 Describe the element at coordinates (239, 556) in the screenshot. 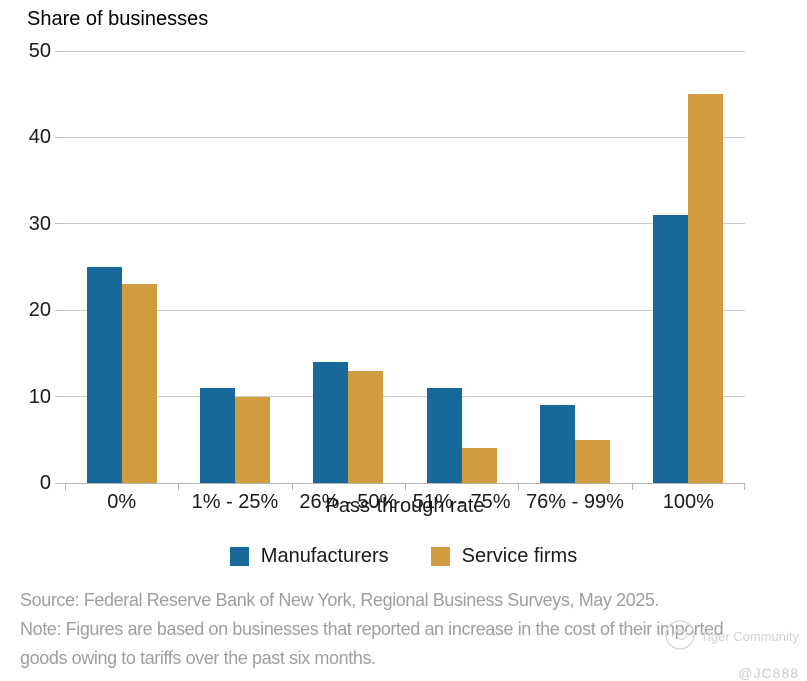

I see `legend-swatch-manufacturers` at that location.